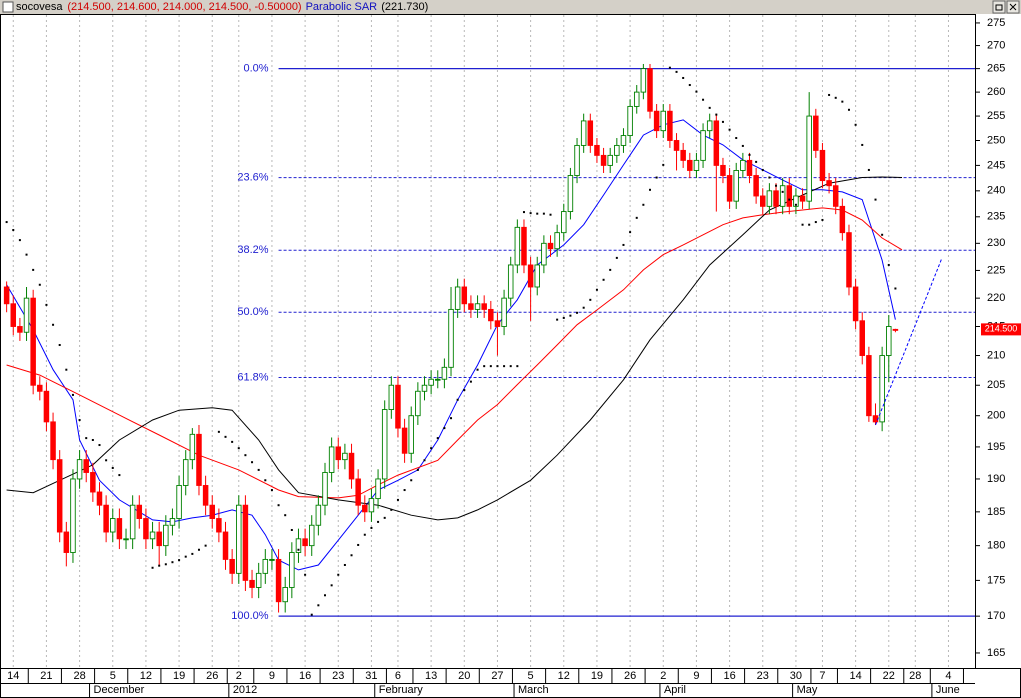 The height and width of the screenshot is (698, 1021). What do you see at coordinates (119, 690) in the screenshot?
I see `month-label: December` at bounding box center [119, 690].